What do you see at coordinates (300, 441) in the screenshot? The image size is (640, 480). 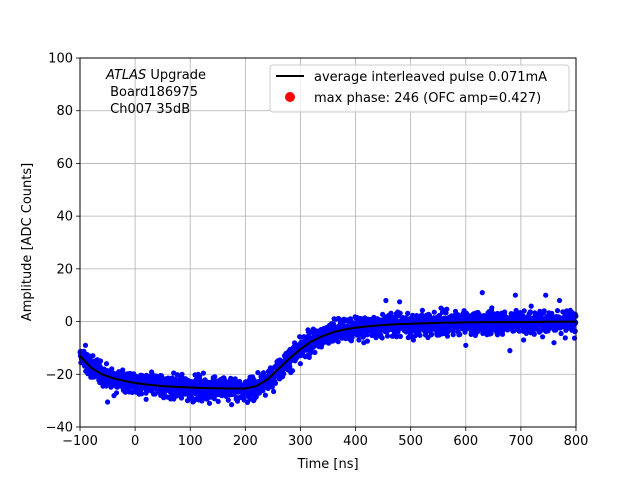 I see `x-tick-label: 300` at bounding box center [300, 441].